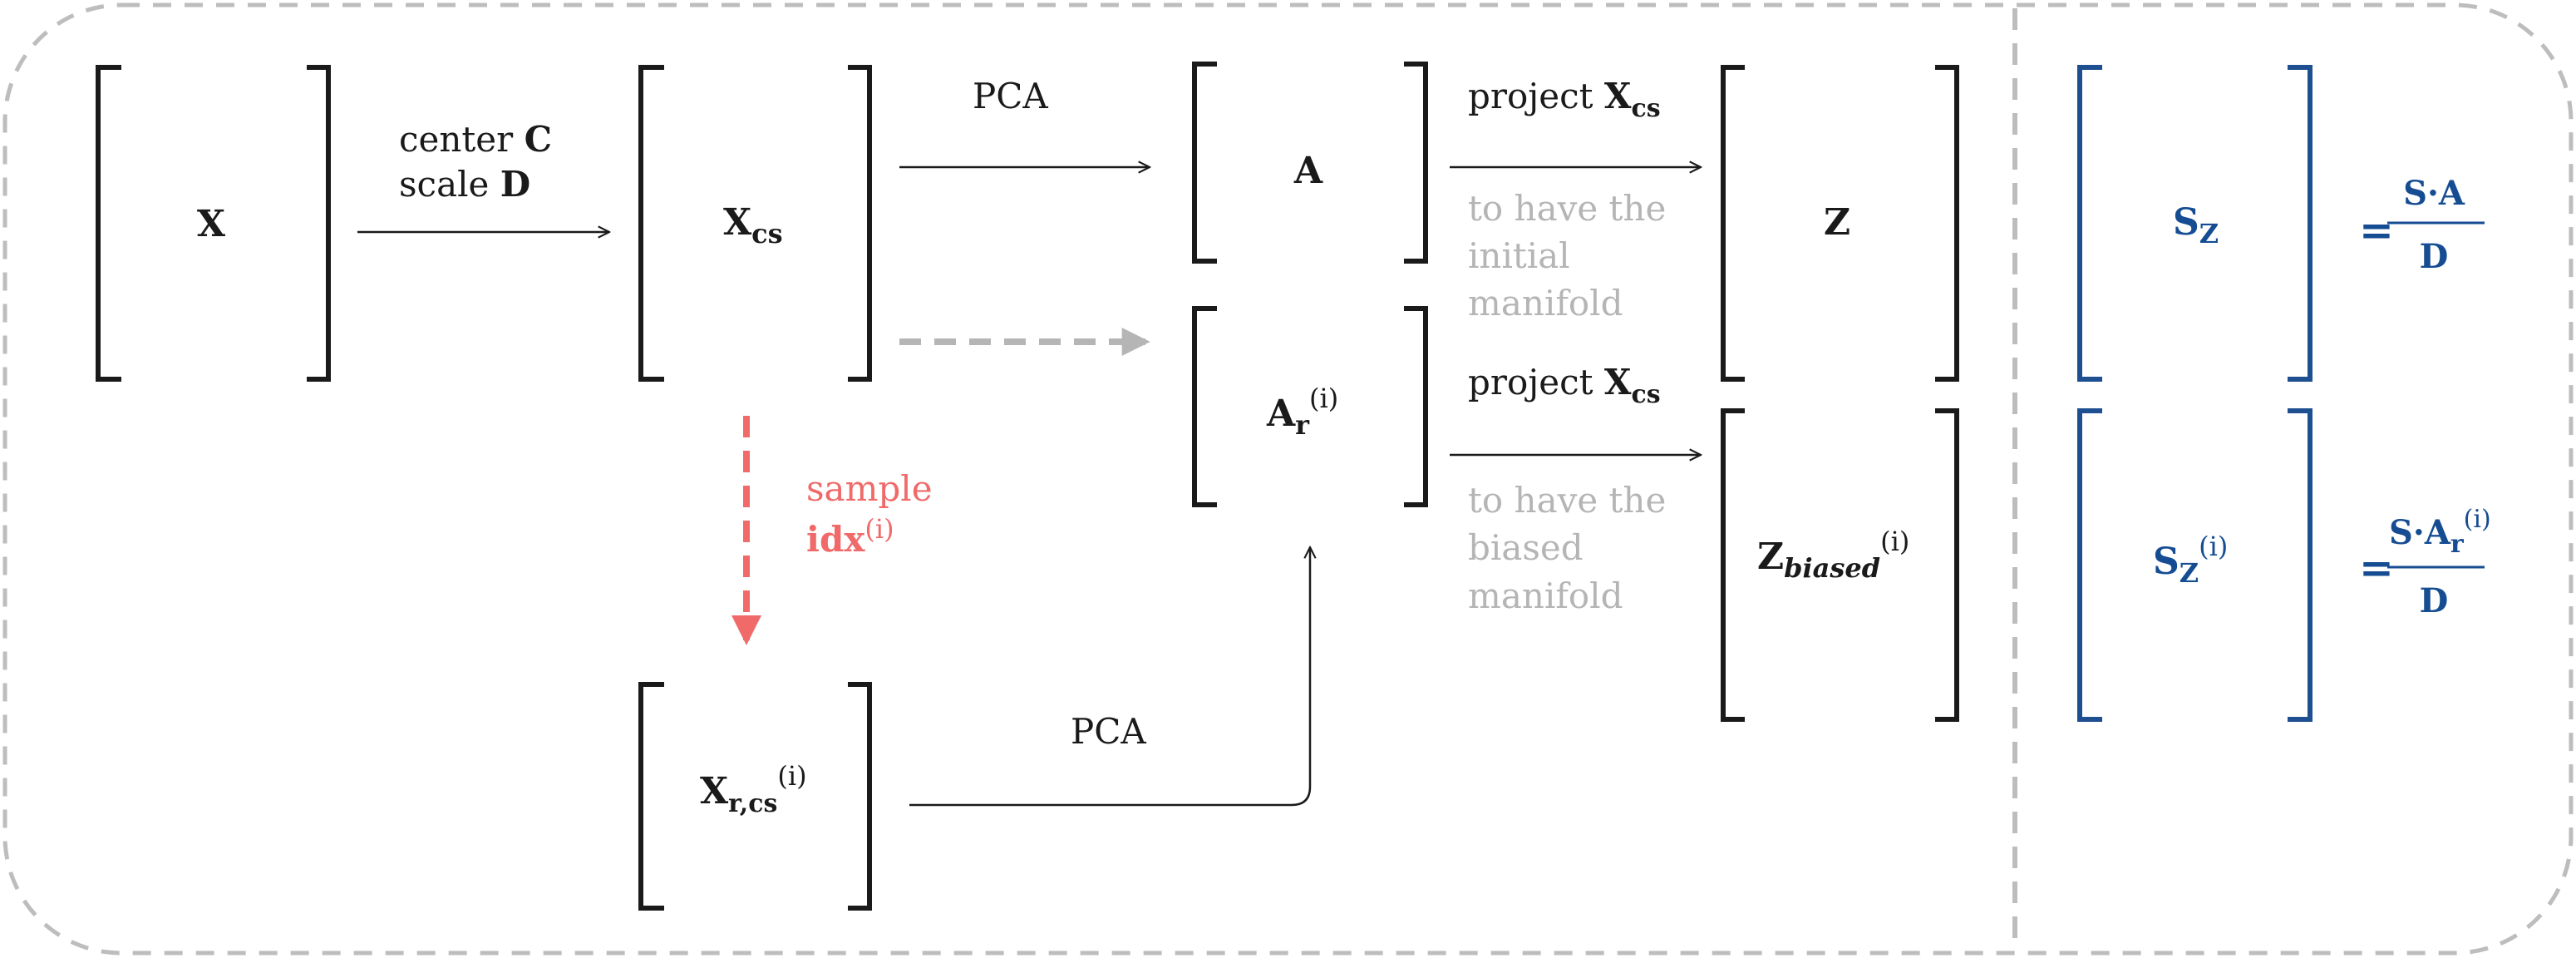 The height and width of the screenshot is (958, 2576). I want to click on arrow-xrcs-to-ar, so click(1109, 677).